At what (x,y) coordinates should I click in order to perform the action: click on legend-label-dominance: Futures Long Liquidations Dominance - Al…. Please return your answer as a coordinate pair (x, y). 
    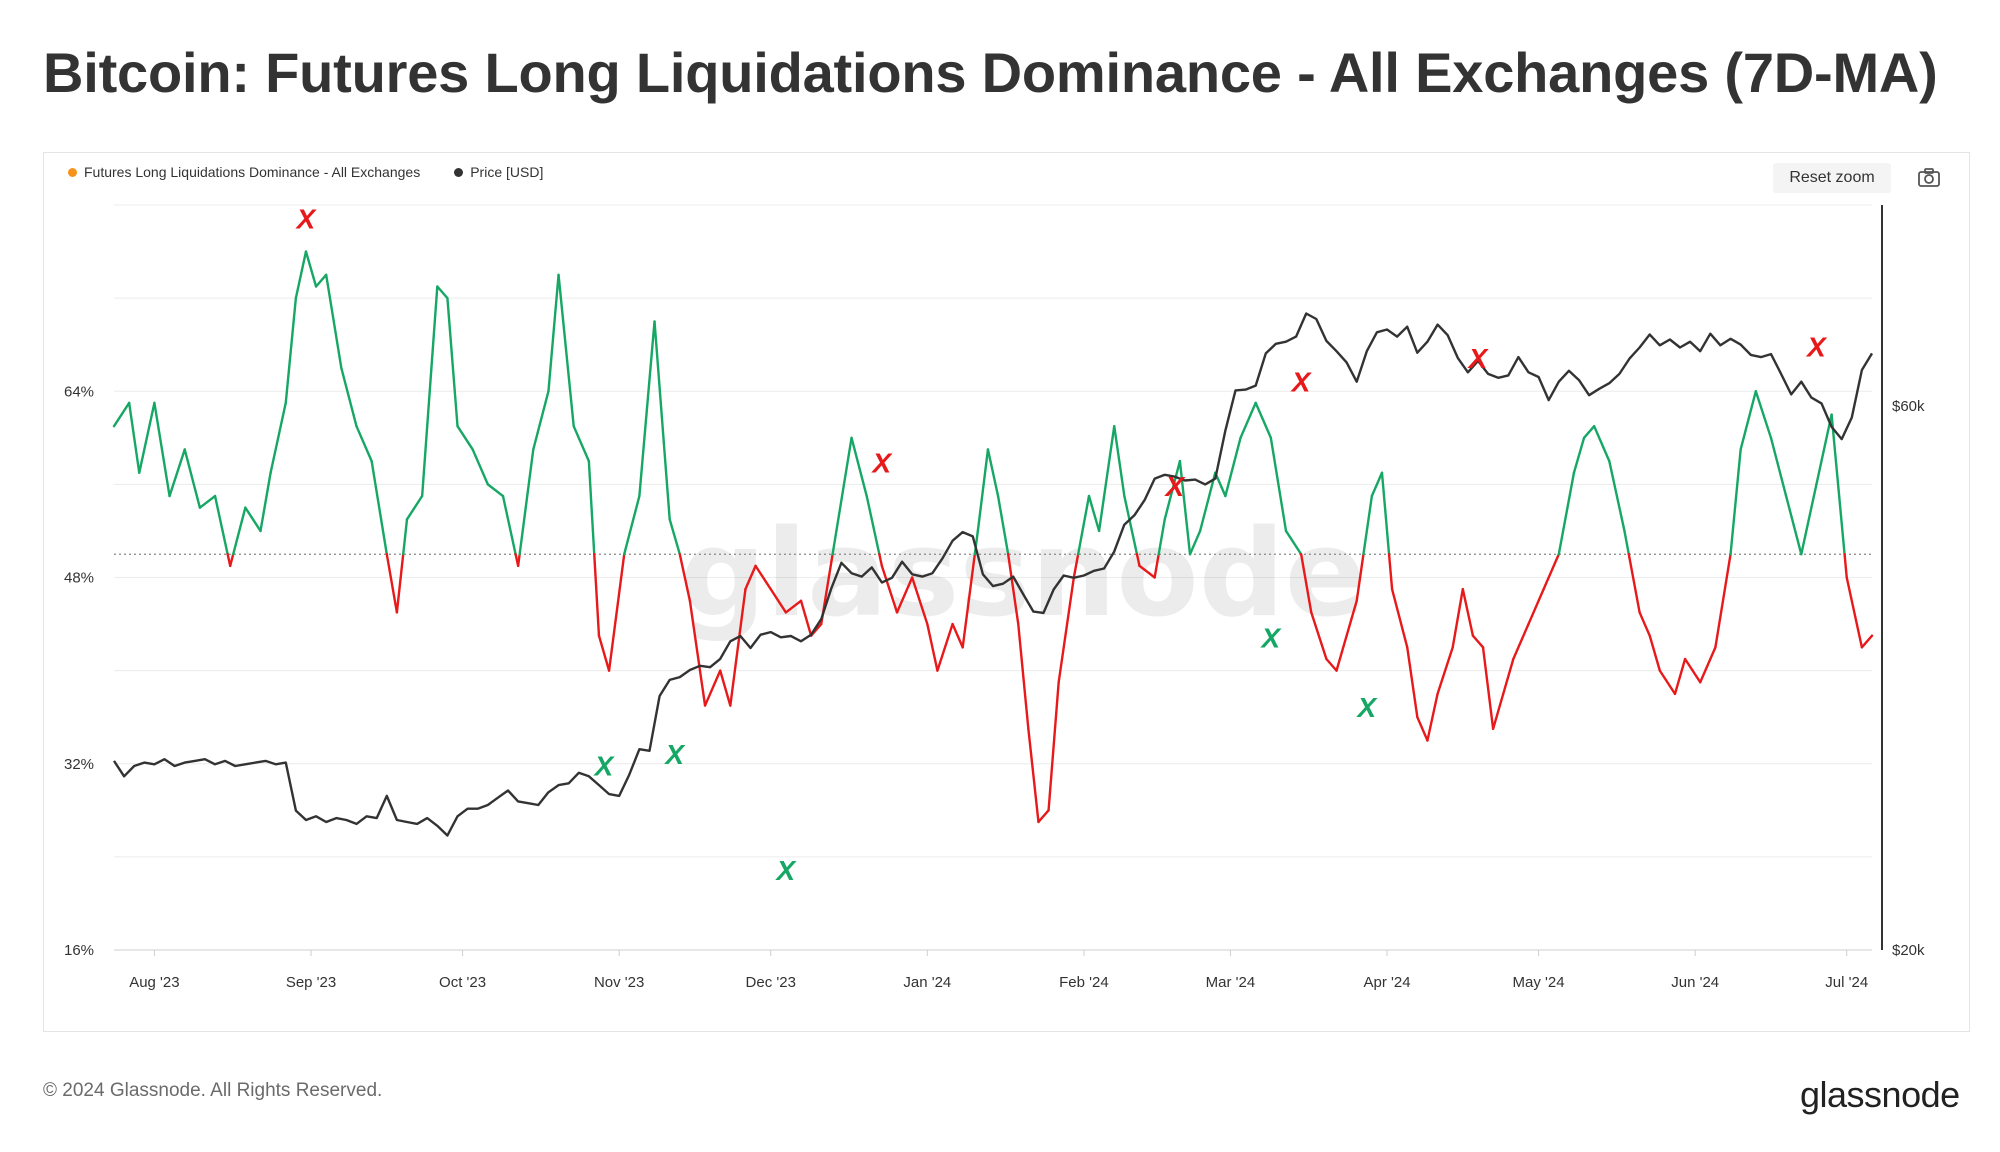
    Looking at the image, I should click on (252, 172).